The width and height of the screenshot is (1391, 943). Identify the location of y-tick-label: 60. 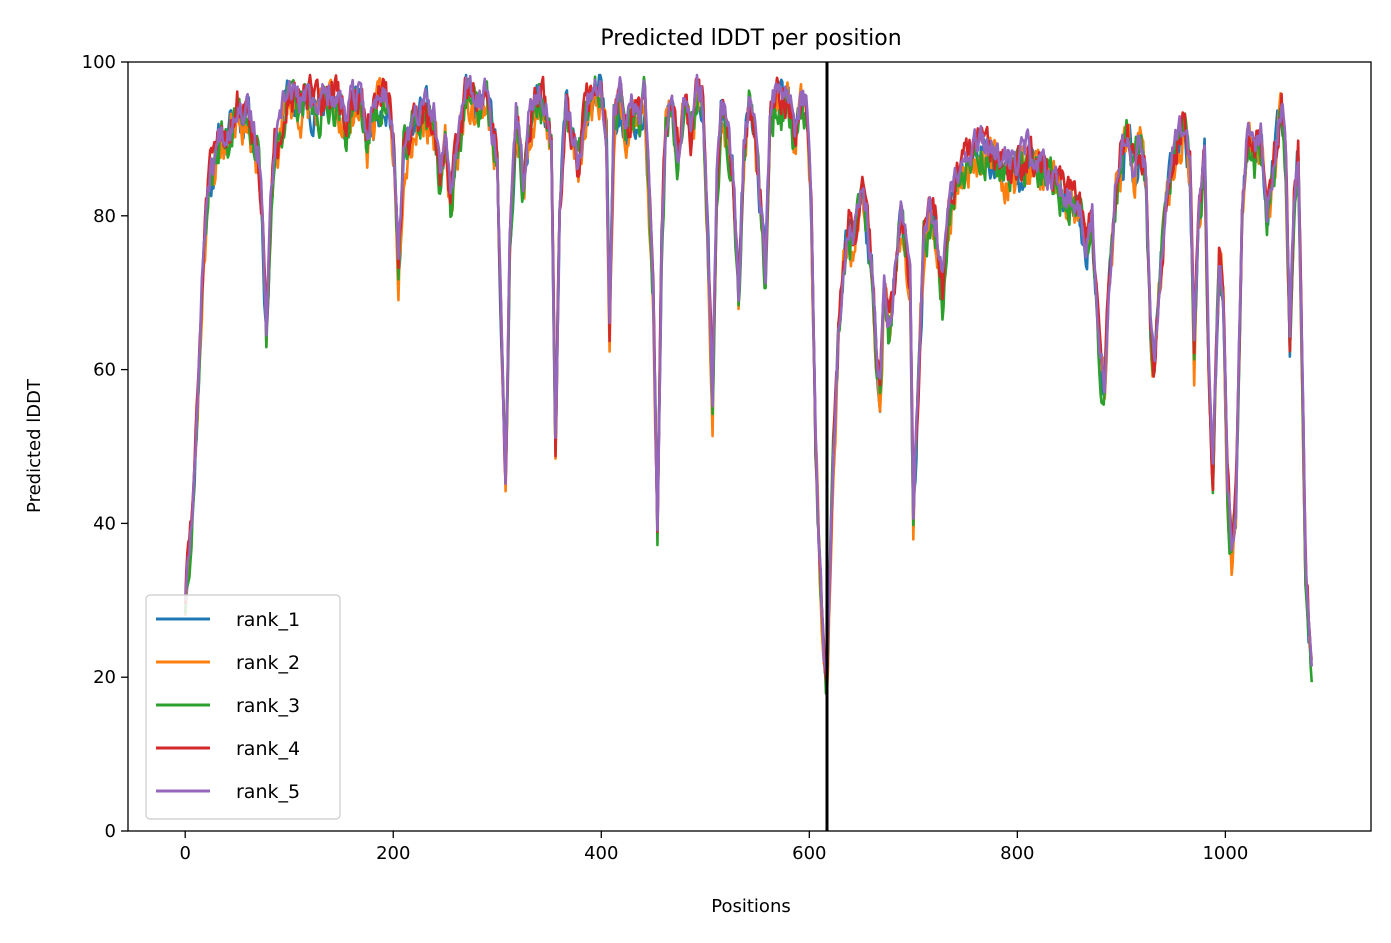
(104, 370).